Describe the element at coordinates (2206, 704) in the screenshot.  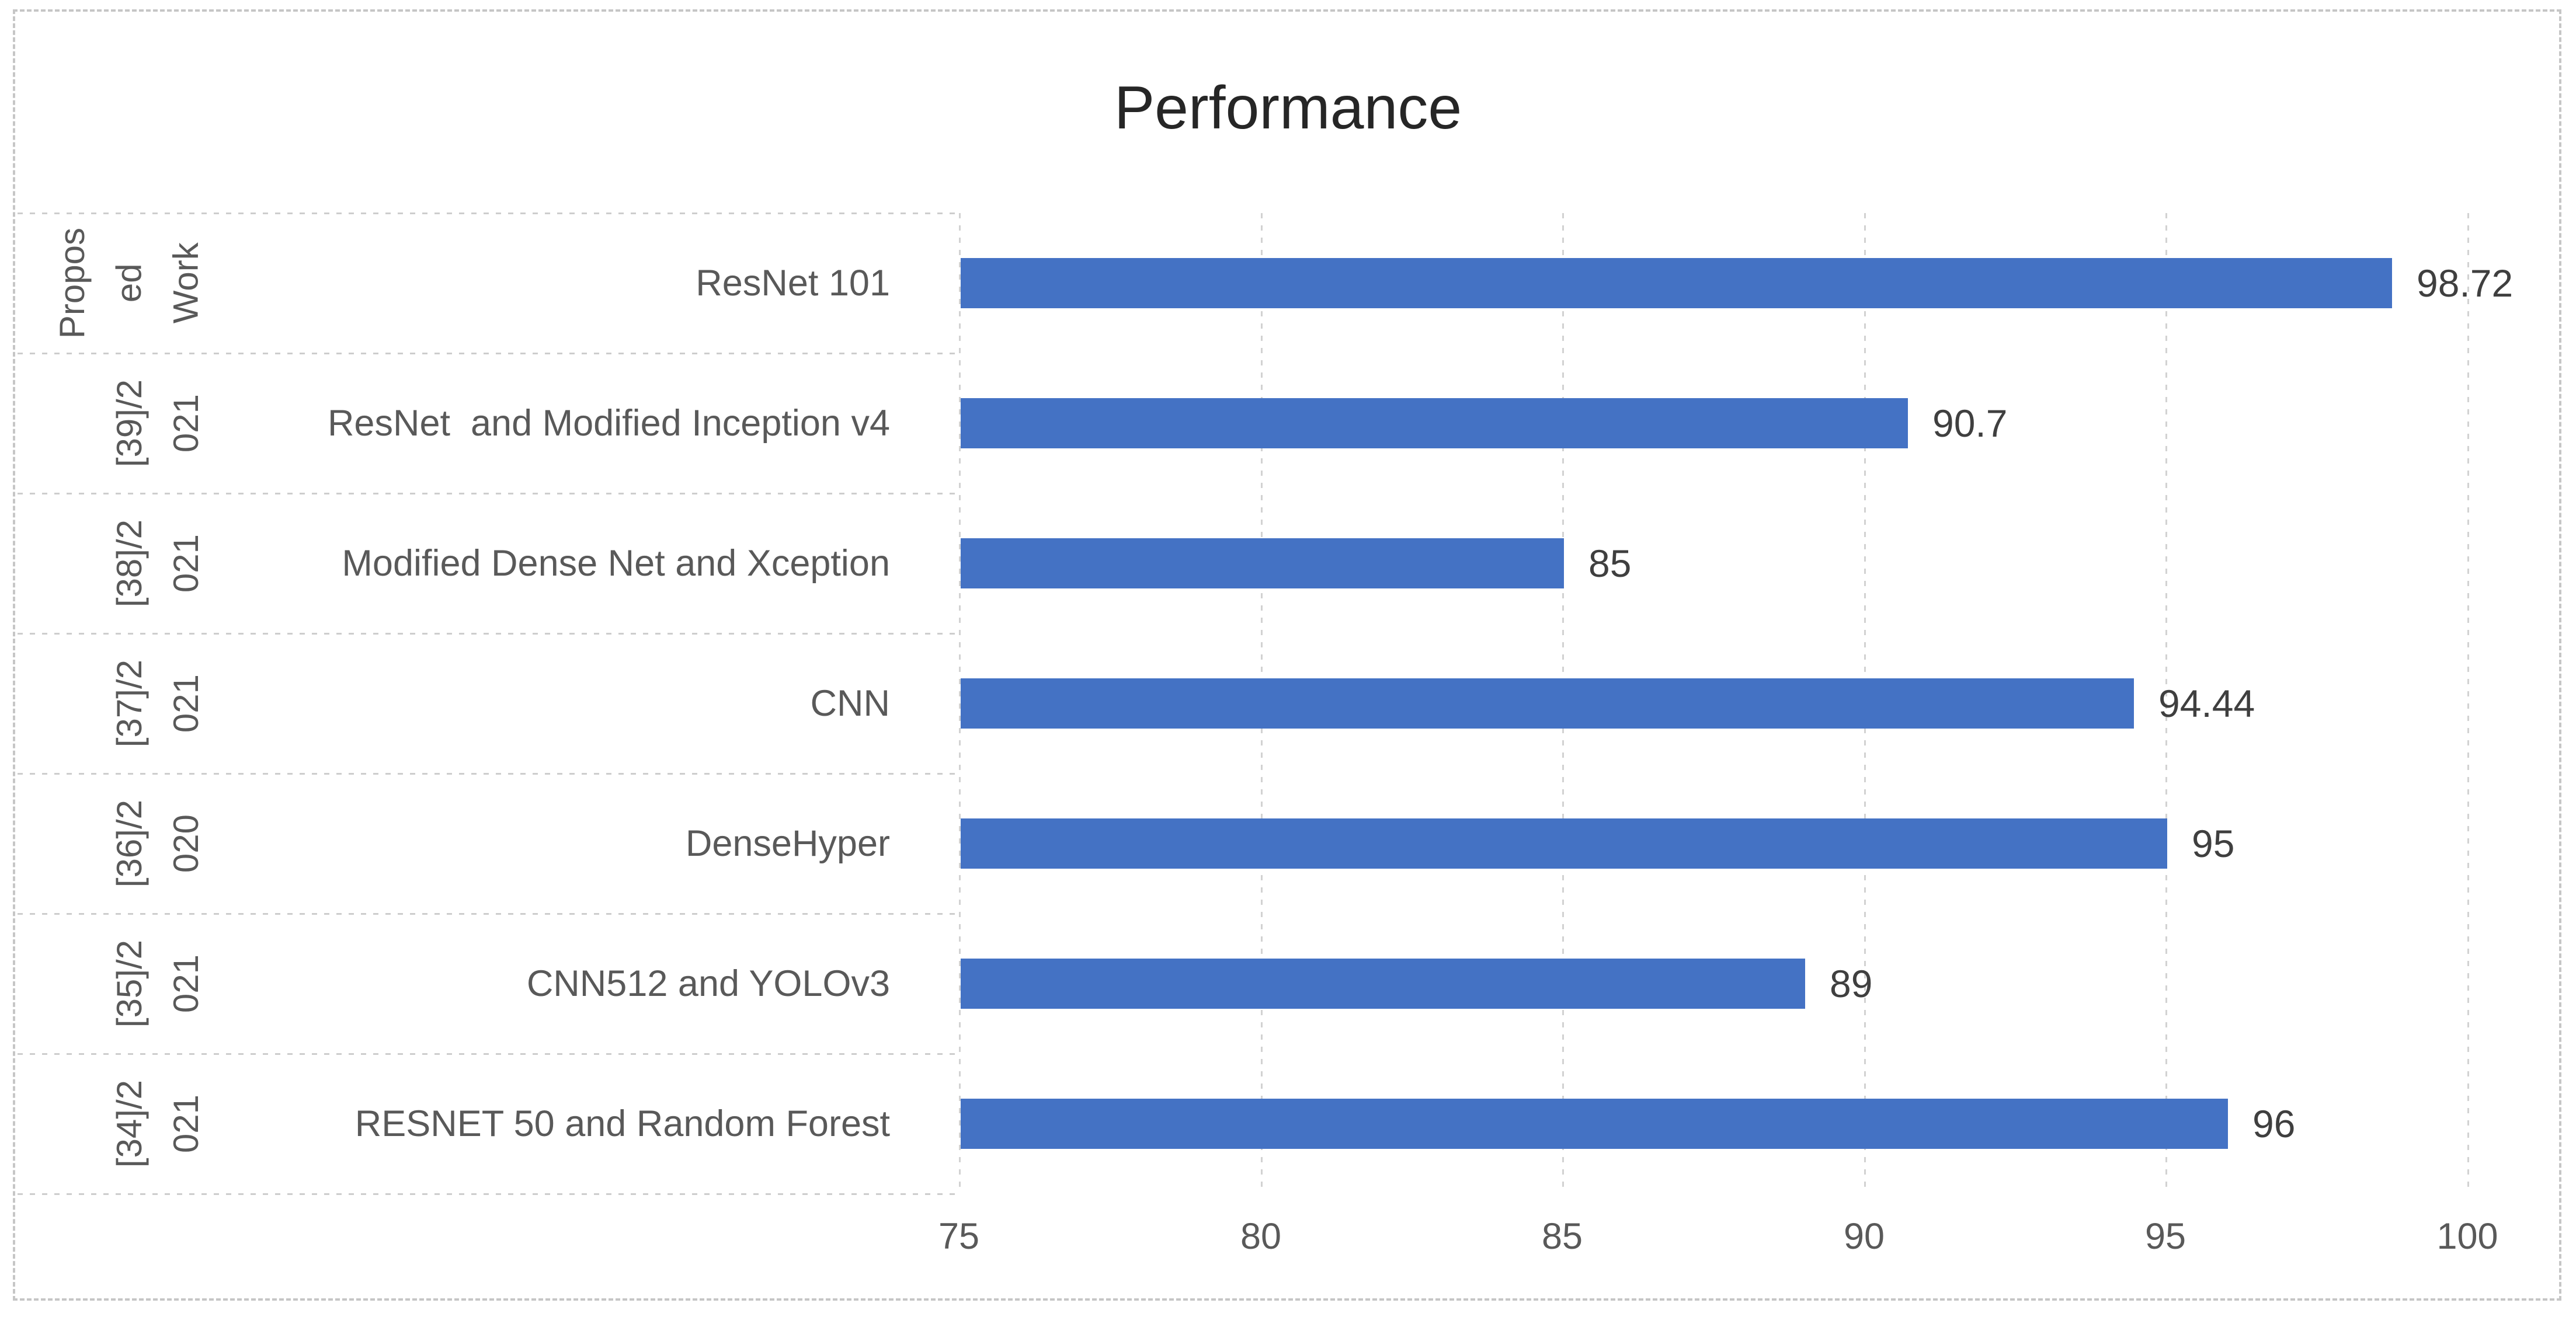
I see `bar-value-label: 94.44` at that location.